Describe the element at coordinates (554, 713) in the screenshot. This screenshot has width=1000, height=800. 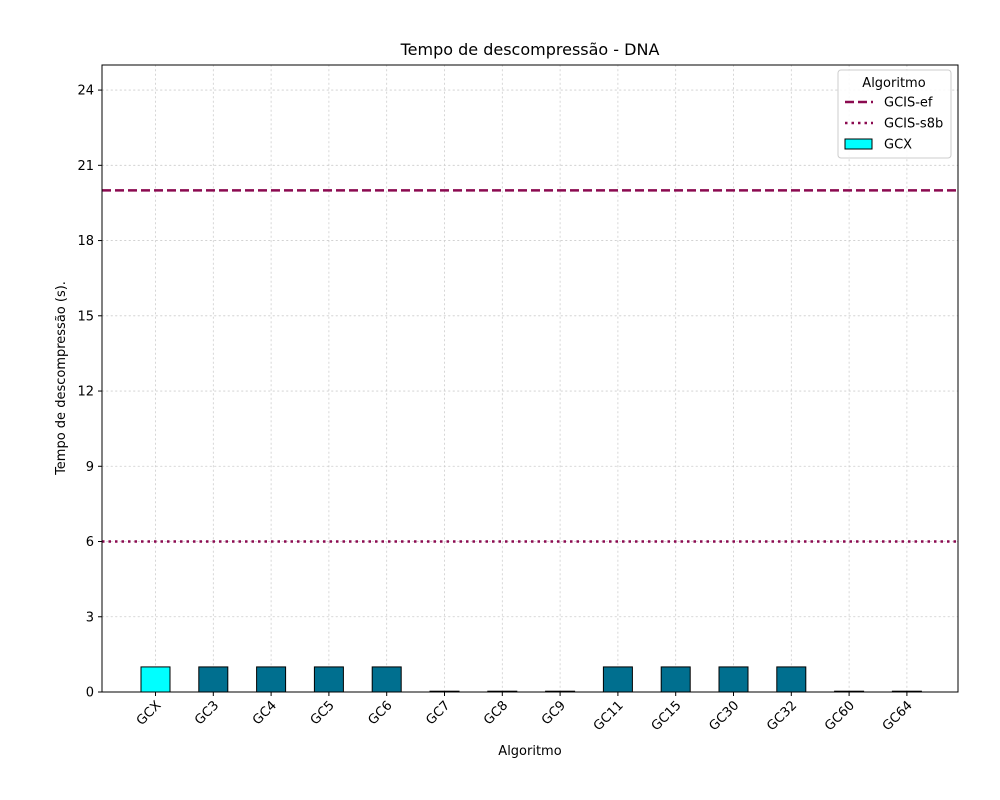
I see `x-tick-label: GC9` at that location.